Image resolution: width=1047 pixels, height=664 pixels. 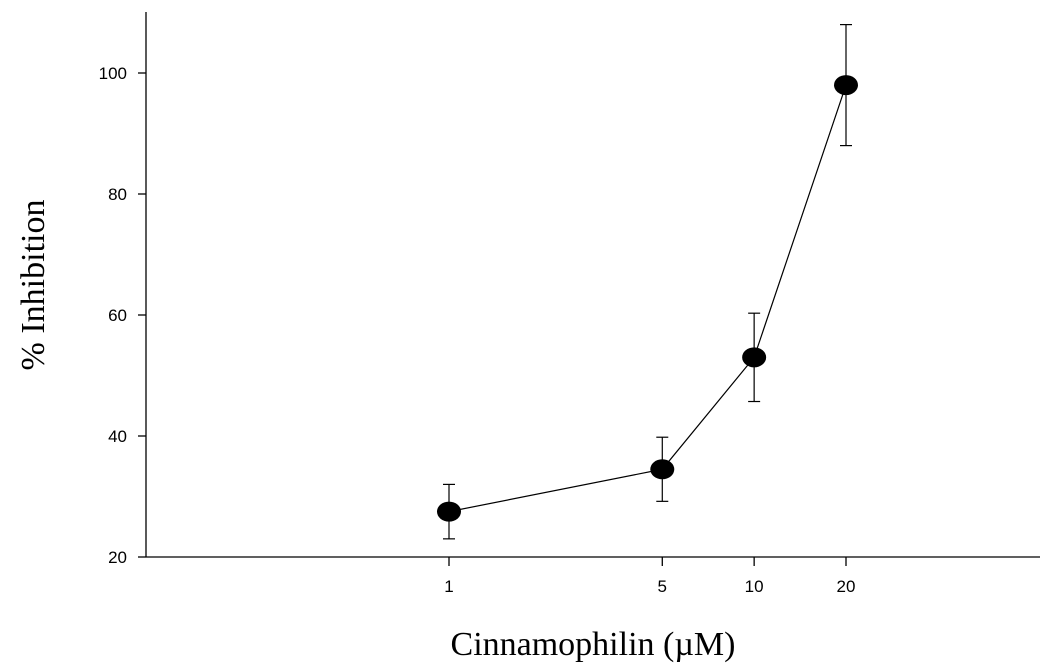 I want to click on y-tick-label: 80, so click(x=117, y=194).